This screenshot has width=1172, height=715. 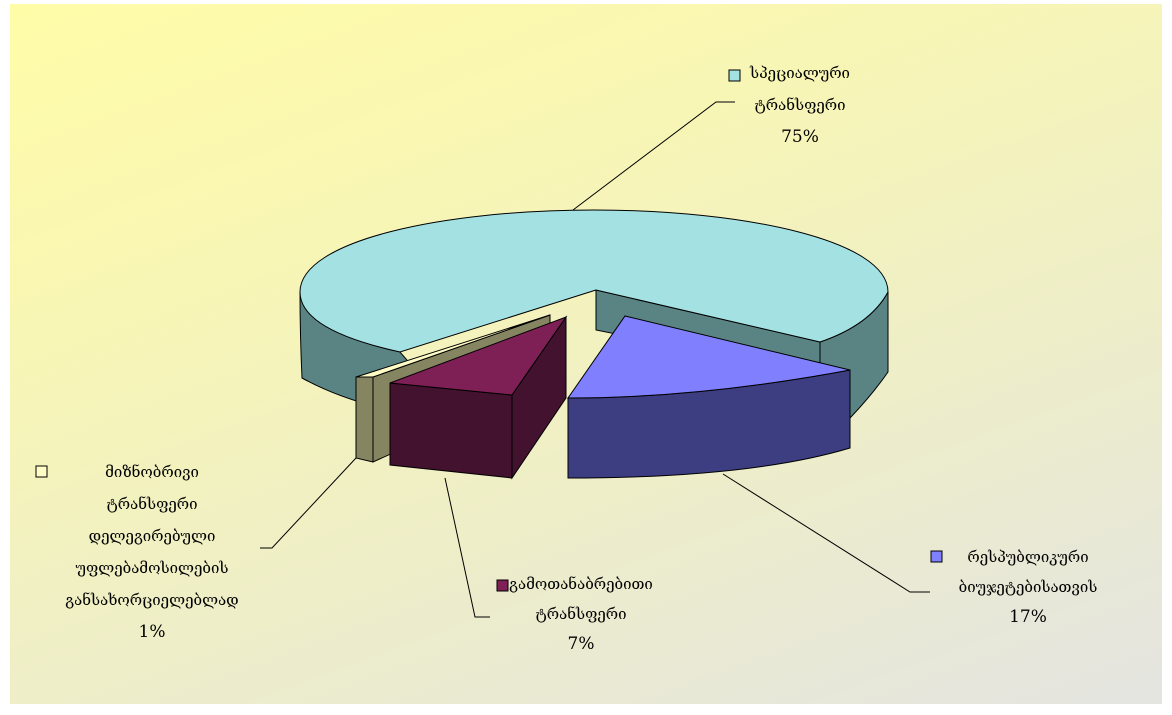 I want to click on slice-label-3: მიზნობრივი, so click(x=152, y=472).